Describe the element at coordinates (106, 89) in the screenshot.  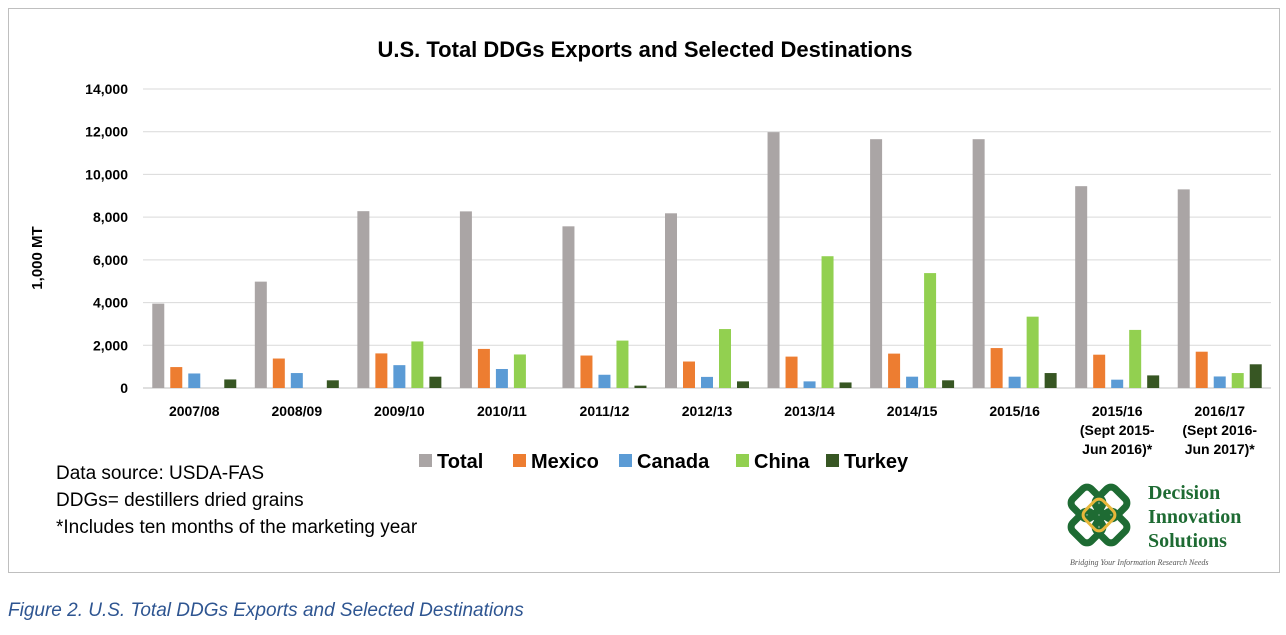
I see `y-tick-label: 14,000` at that location.